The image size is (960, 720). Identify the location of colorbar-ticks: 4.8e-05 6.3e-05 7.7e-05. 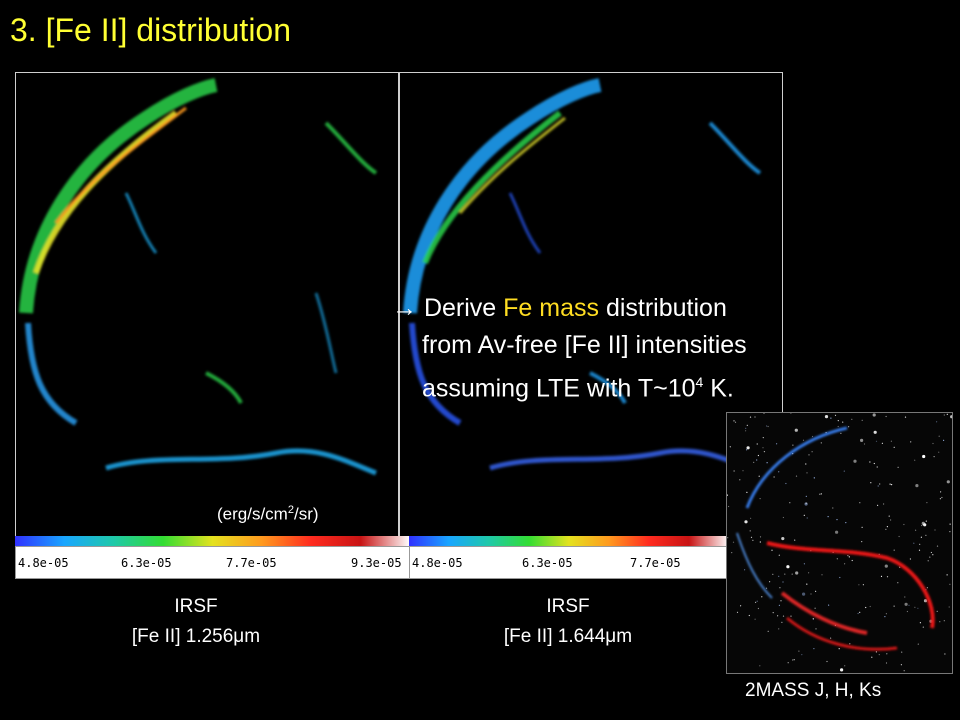
(569, 562).